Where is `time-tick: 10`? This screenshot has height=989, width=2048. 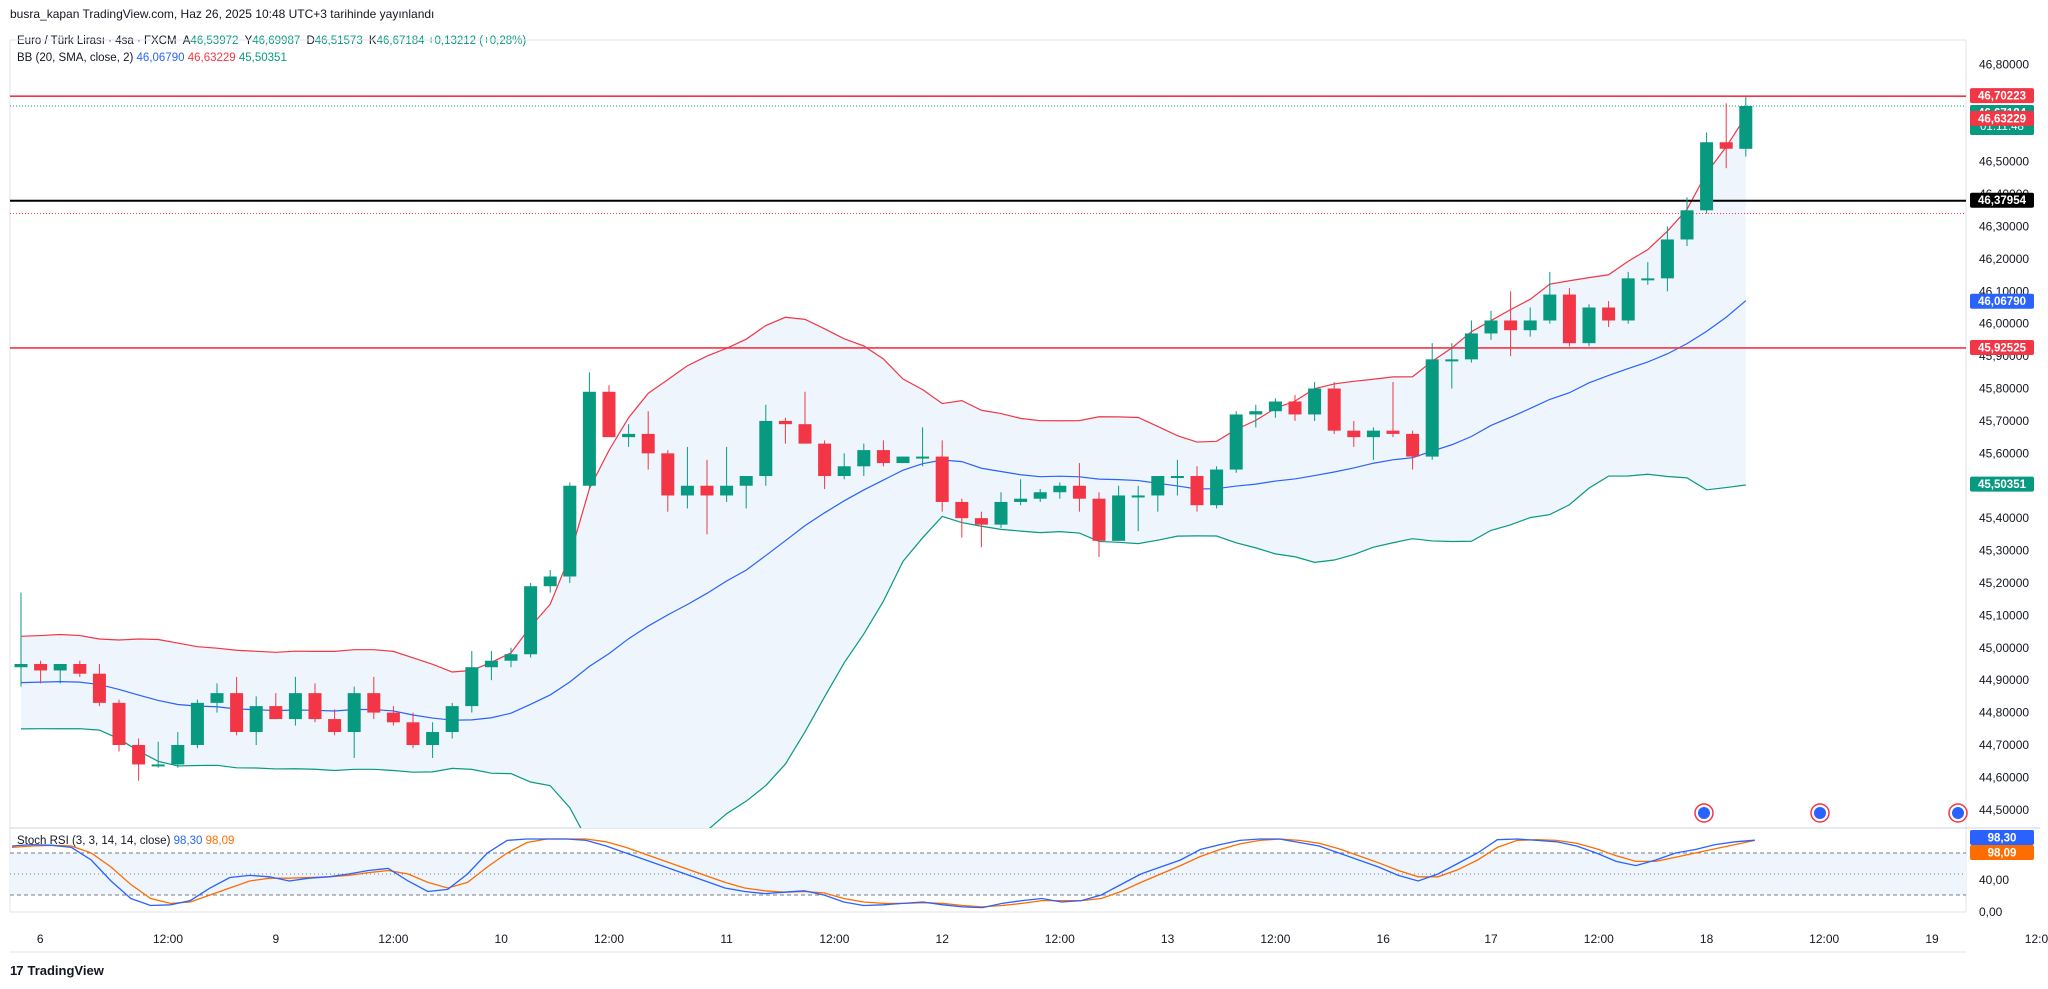
time-tick: 10 is located at coordinates (502, 939).